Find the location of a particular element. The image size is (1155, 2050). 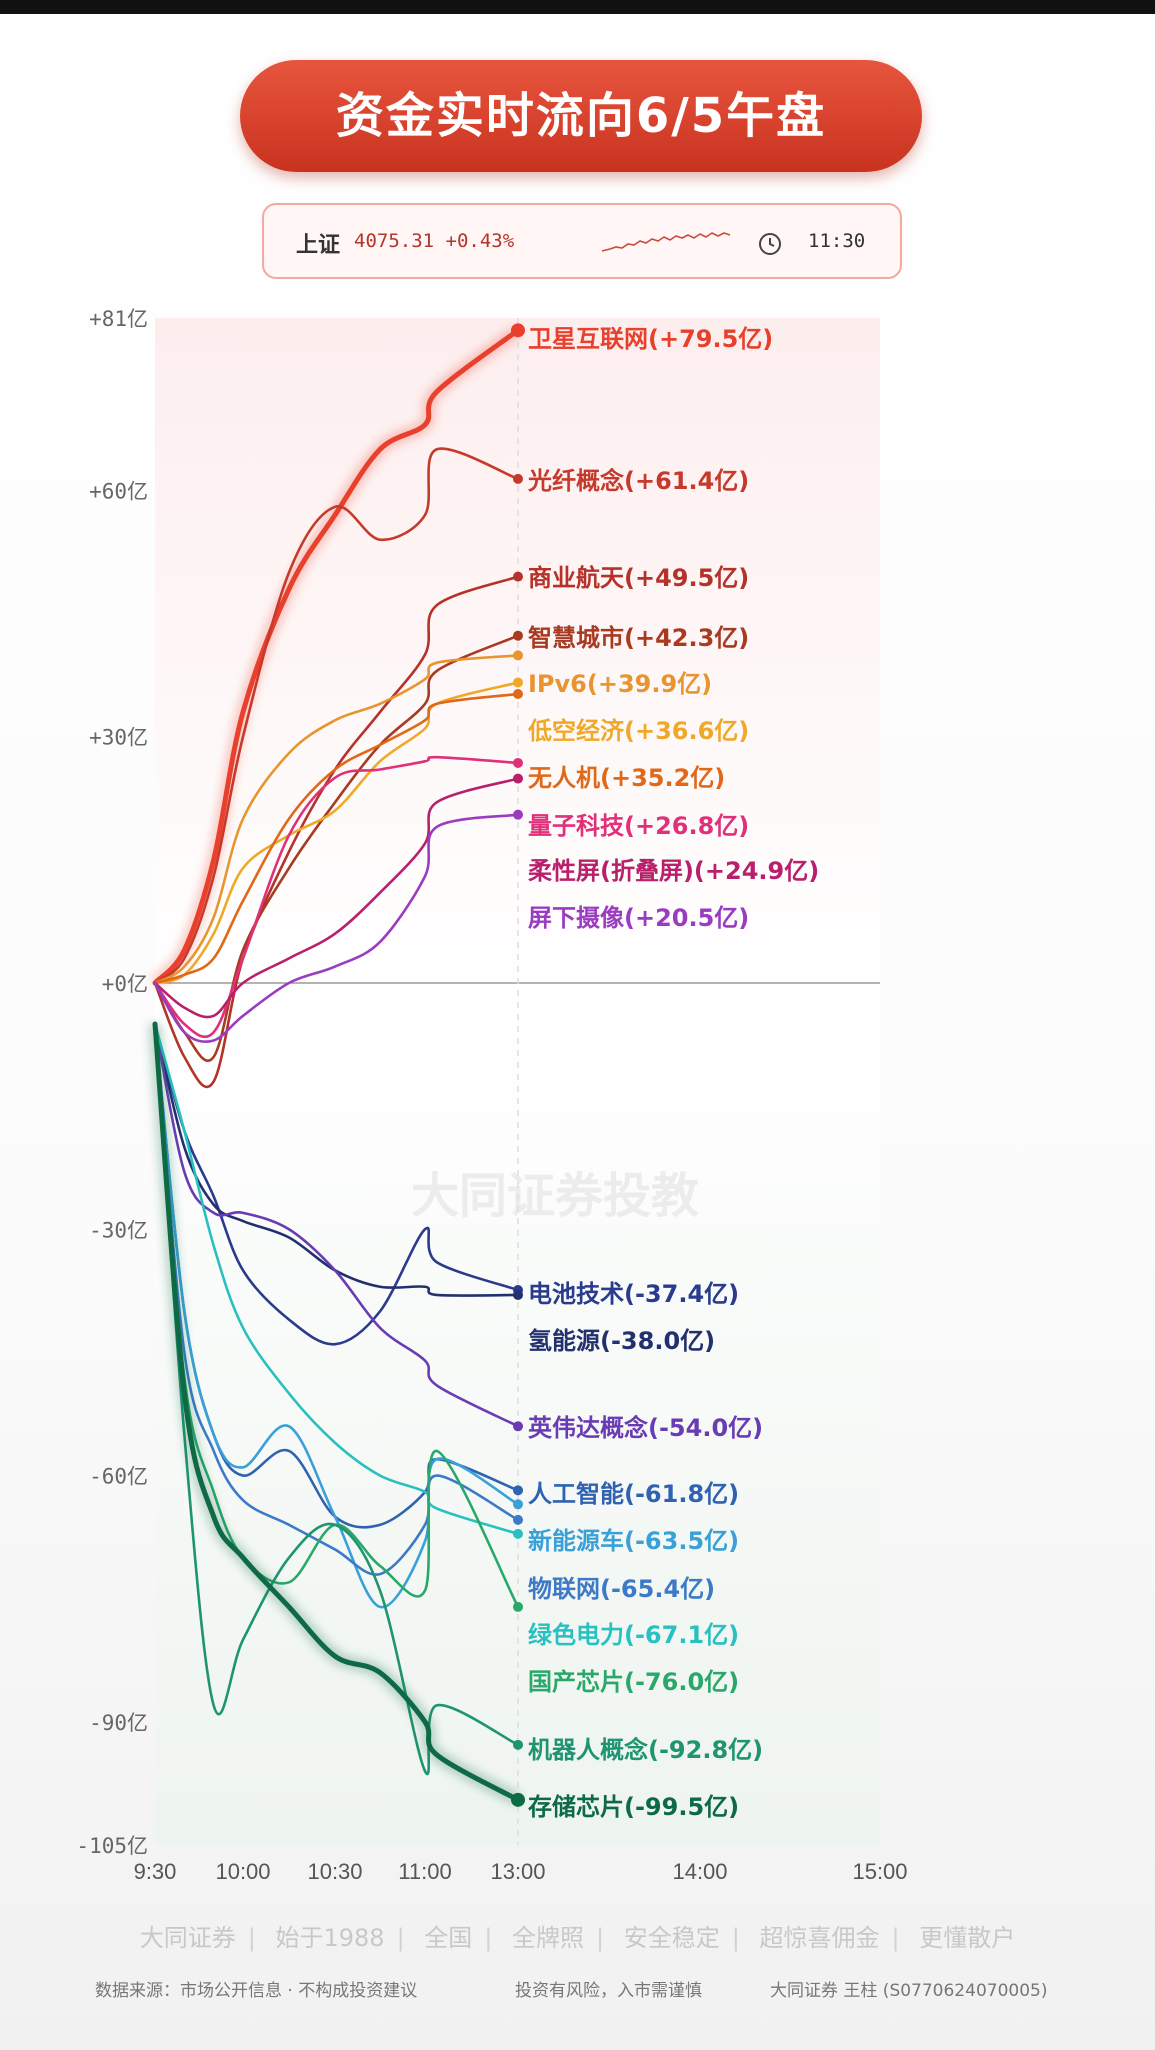

x-tick-label: 15:00 is located at coordinates (879, 1871).